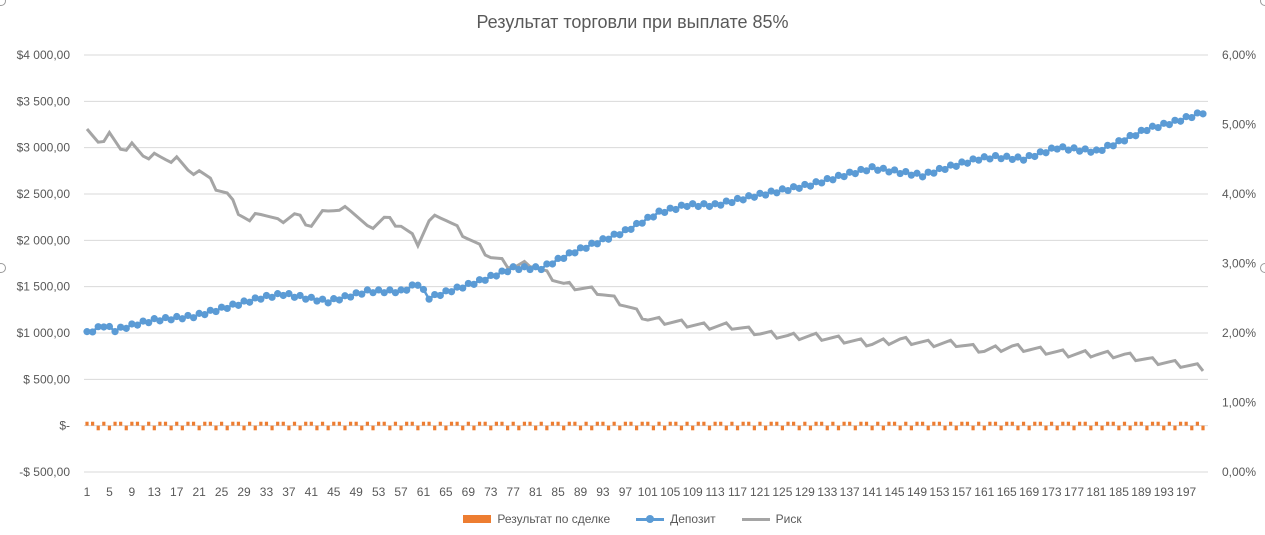 The height and width of the screenshot is (535, 1265). What do you see at coordinates (222, 492) in the screenshot?
I see `x-tick-label: 25` at bounding box center [222, 492].